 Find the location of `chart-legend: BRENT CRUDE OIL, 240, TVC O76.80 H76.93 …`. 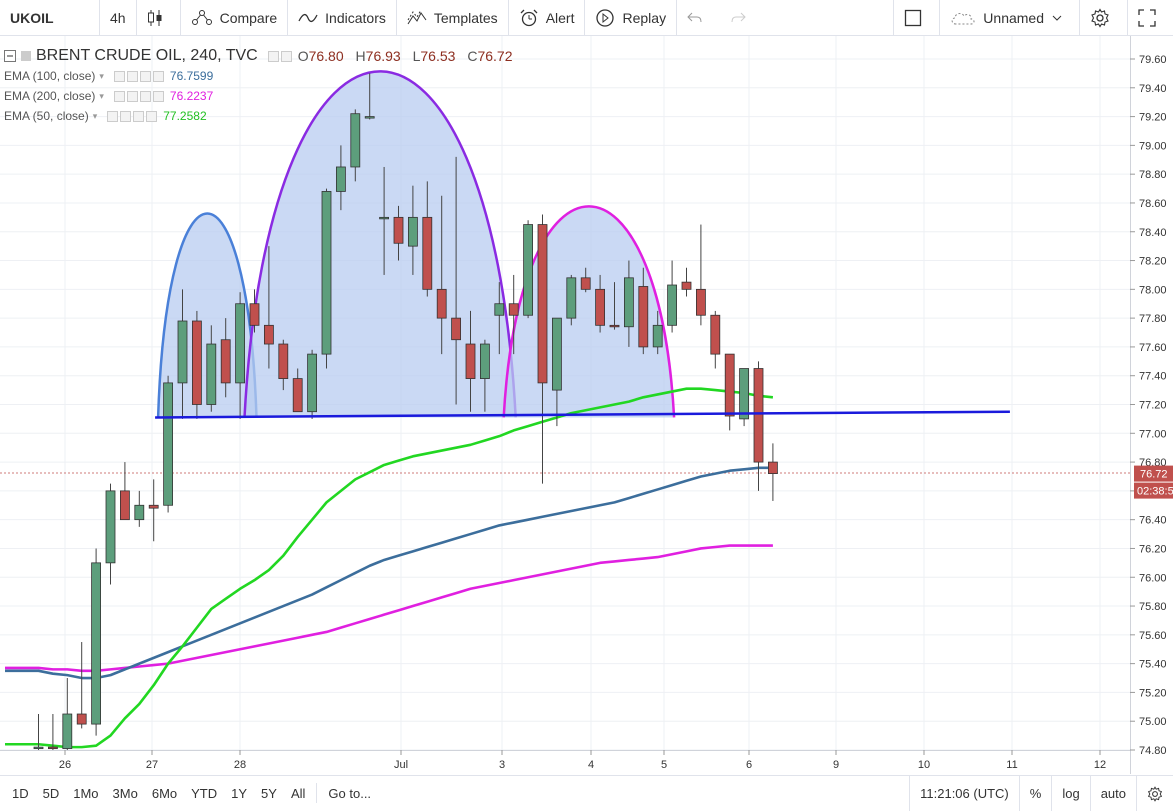

chart-legend: BRENT CRUDE OIL, 240, TVC O76.80 H76.93 … is located at coordinates (262, 86).